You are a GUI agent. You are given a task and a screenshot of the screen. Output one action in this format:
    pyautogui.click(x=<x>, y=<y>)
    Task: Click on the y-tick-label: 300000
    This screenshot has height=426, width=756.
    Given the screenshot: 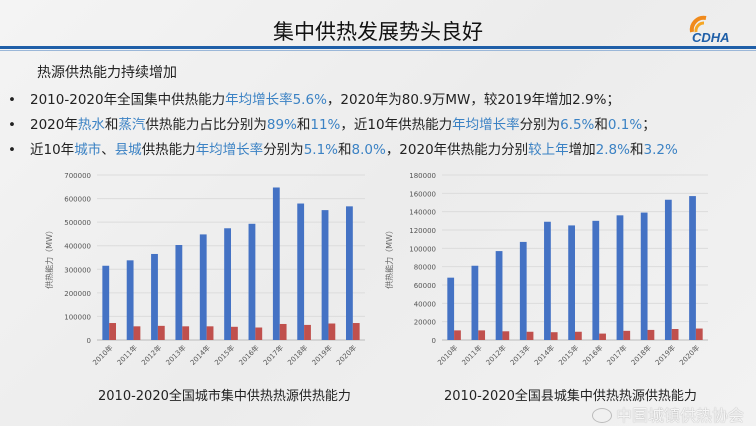 What is the action you would take?
    pyautogui.click(x=77, y=270)
    